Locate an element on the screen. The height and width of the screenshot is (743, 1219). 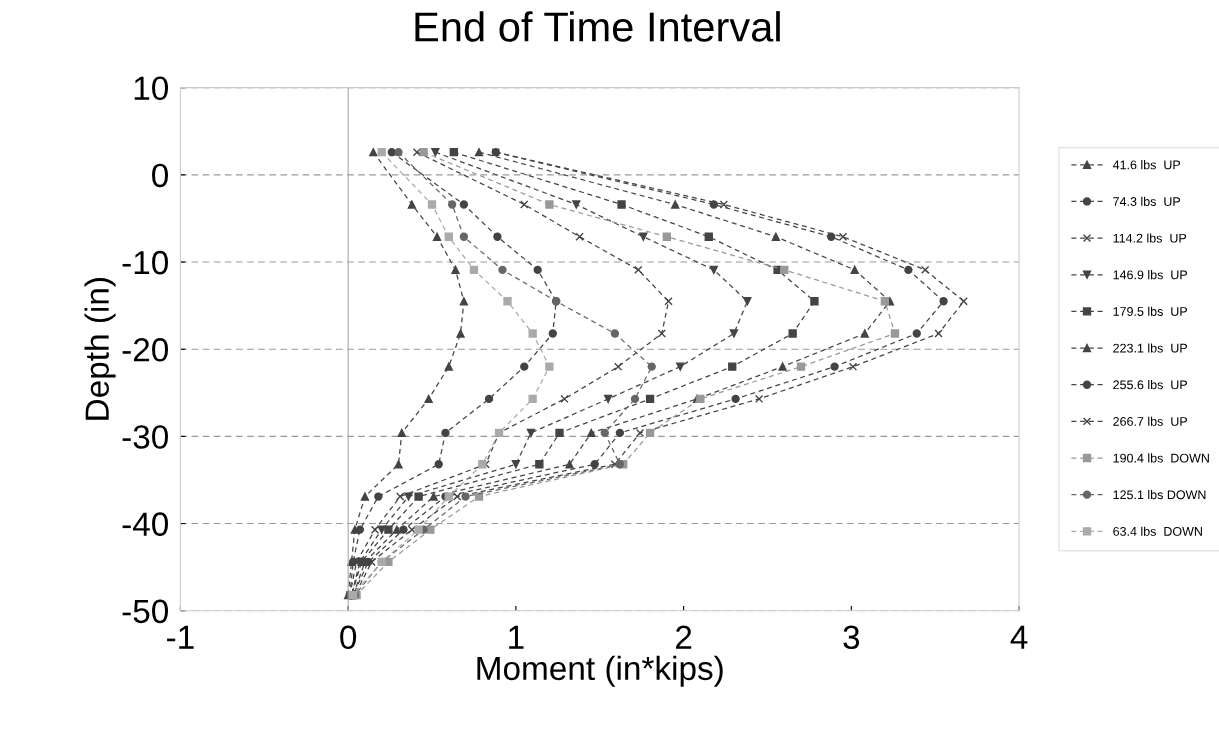
legend-label: 255.6 lbs UP is located at coordinates (1150, 385).